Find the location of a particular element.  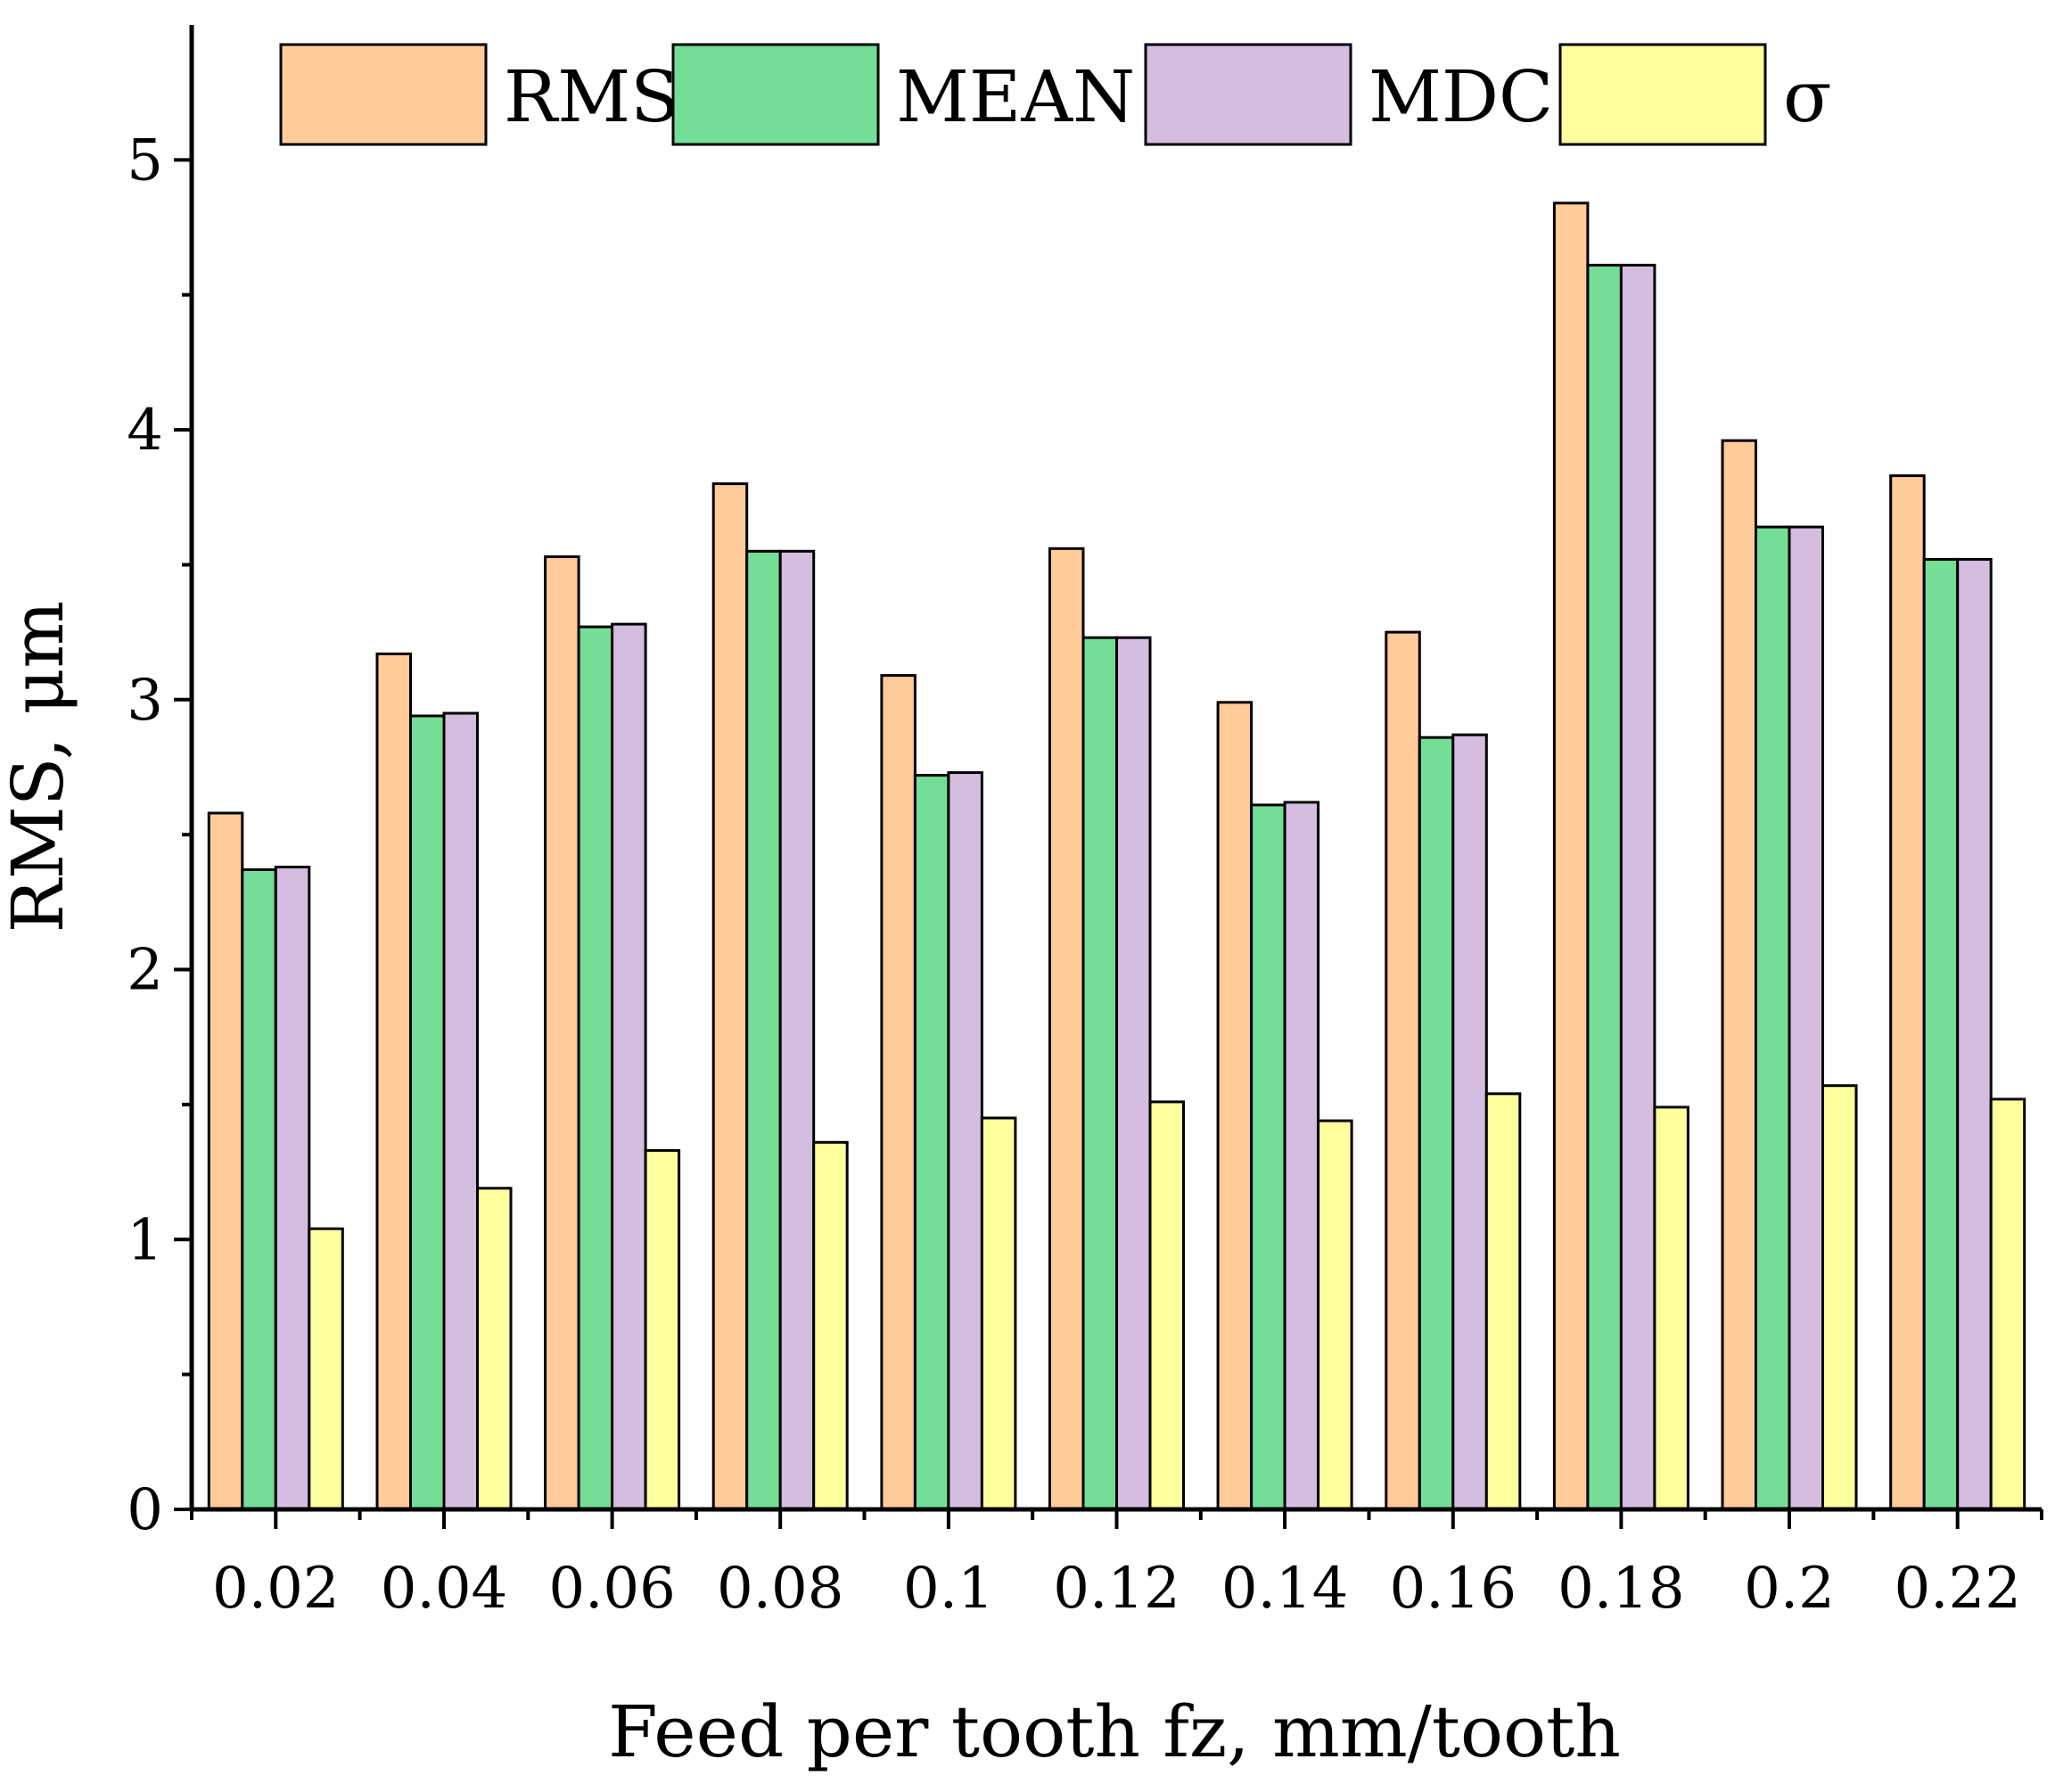

legend-swatch- is located at coordinates (1663, 95).